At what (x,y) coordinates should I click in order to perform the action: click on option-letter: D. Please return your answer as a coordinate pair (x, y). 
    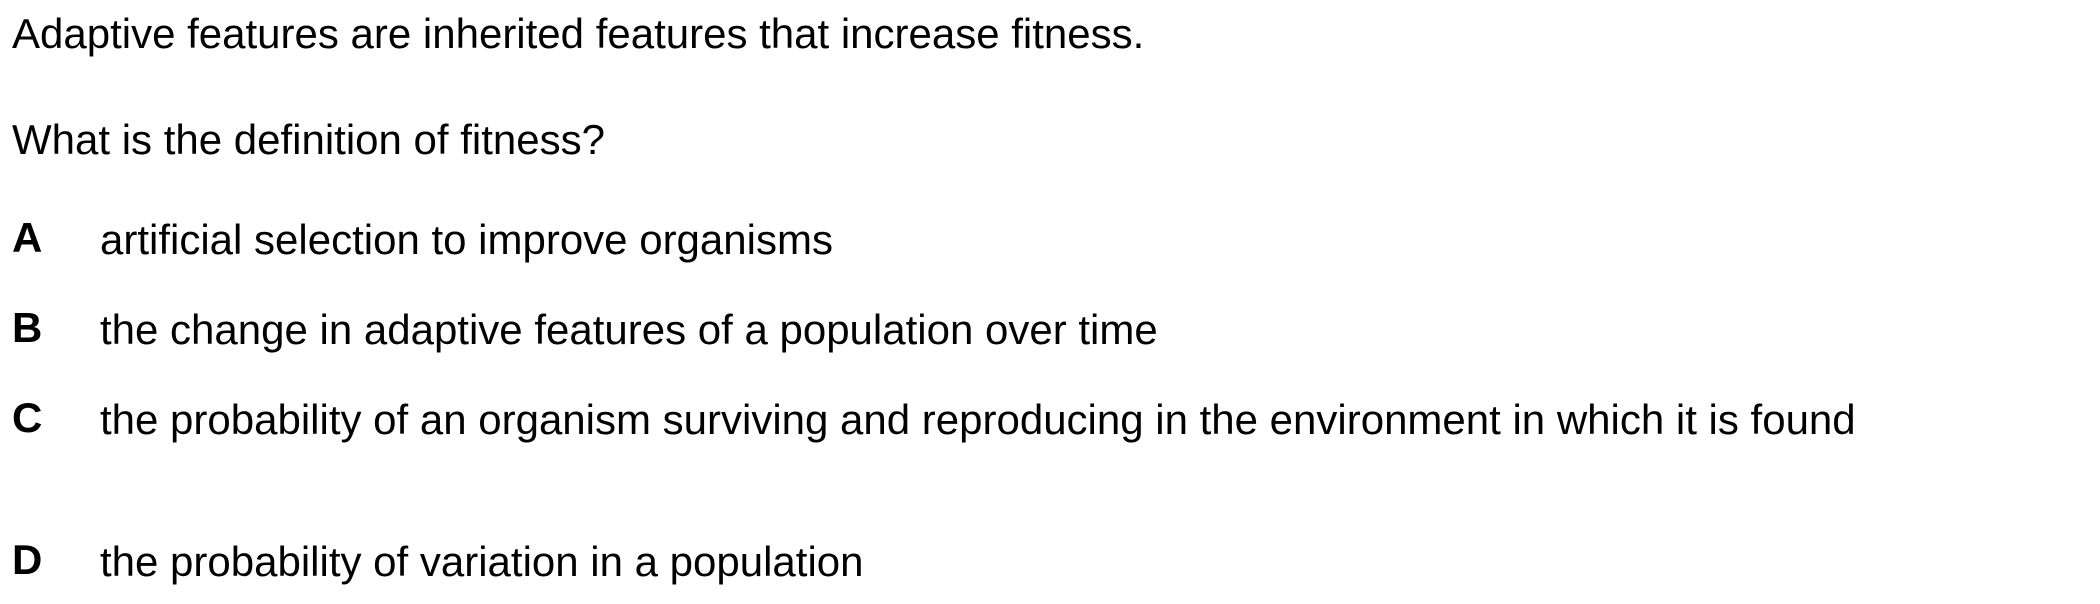
    Looking at the image, I should click on (27, 559).